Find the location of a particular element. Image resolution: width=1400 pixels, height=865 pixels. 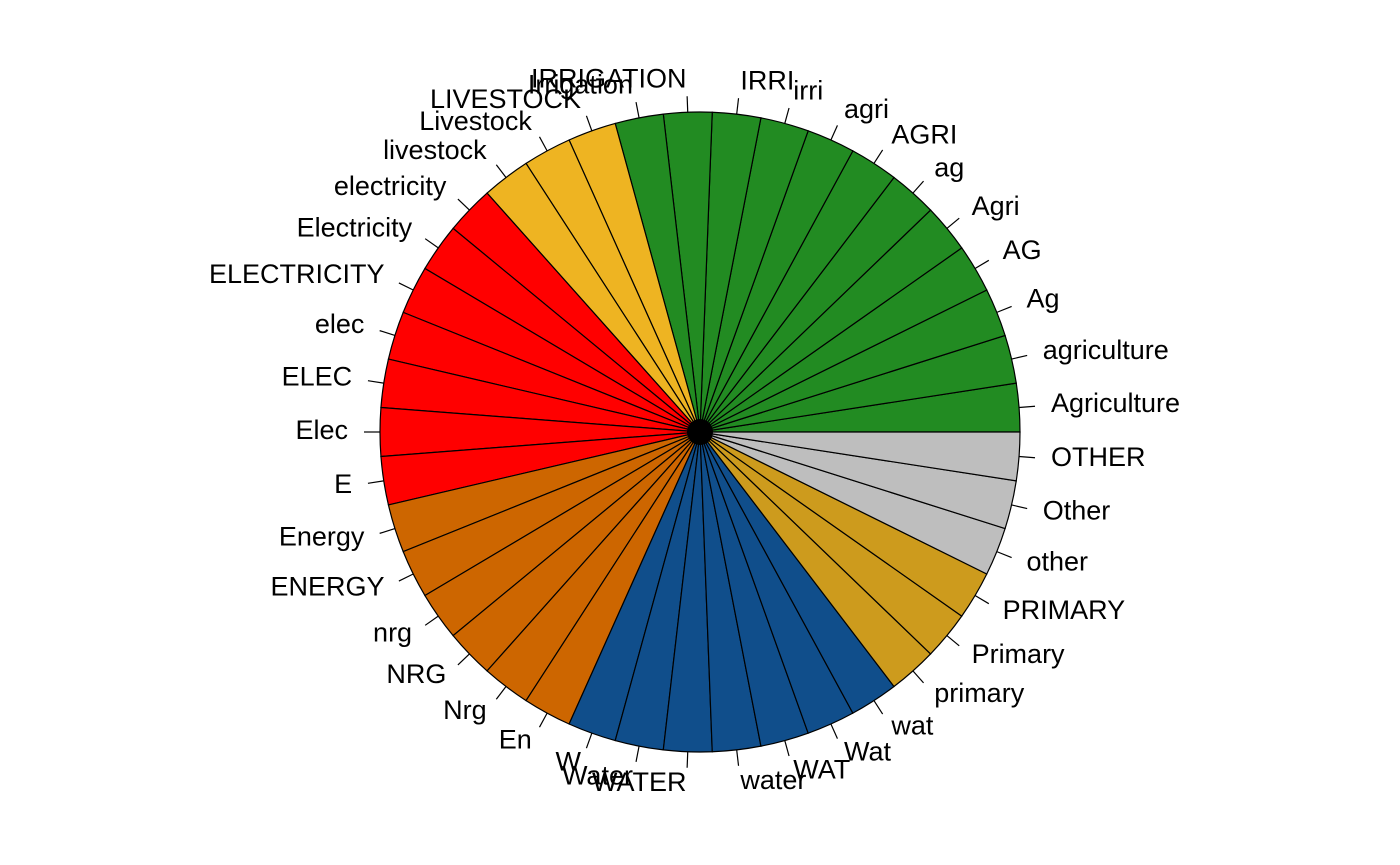

slice-label-30: Water is located at coordinates (597, 776).